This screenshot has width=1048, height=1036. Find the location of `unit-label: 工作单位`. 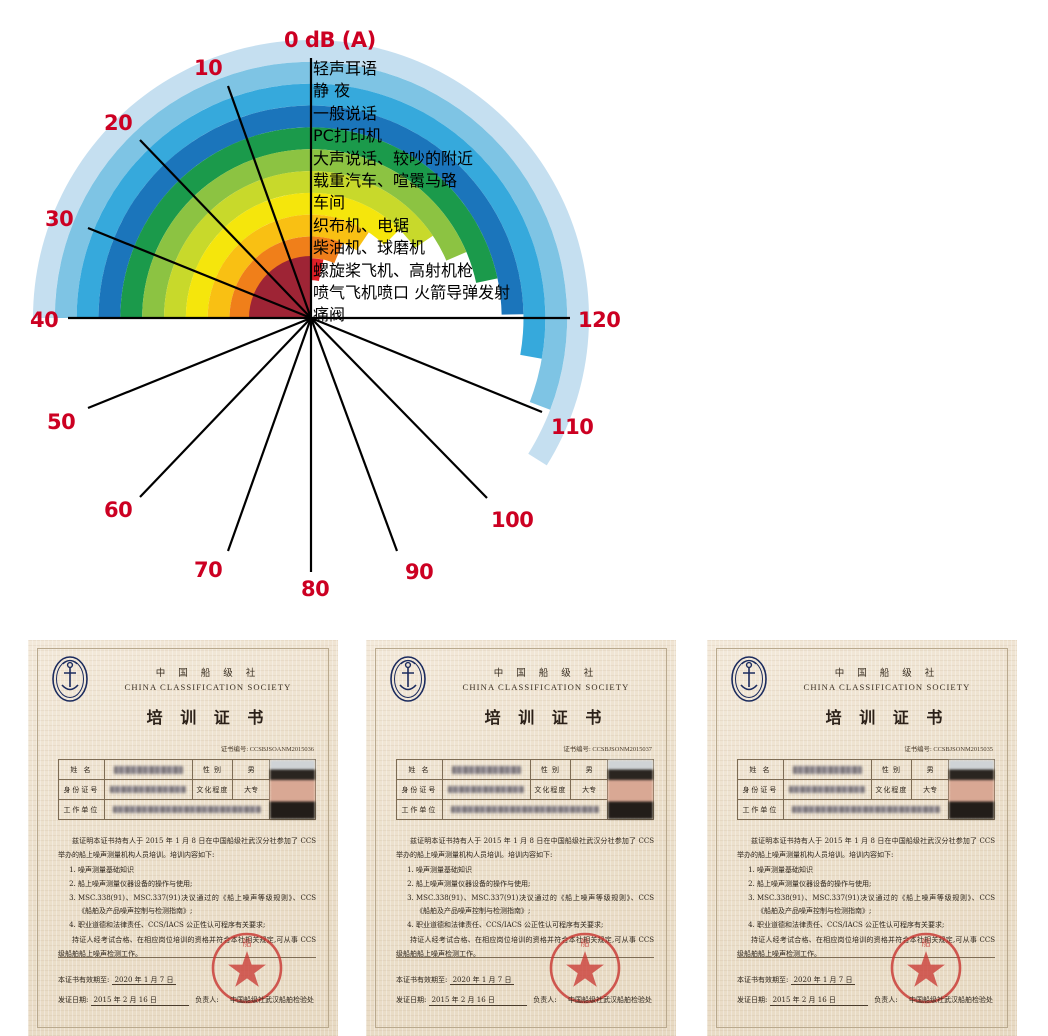

unit-label: 工作单位 is located at coordinates (760, 809).